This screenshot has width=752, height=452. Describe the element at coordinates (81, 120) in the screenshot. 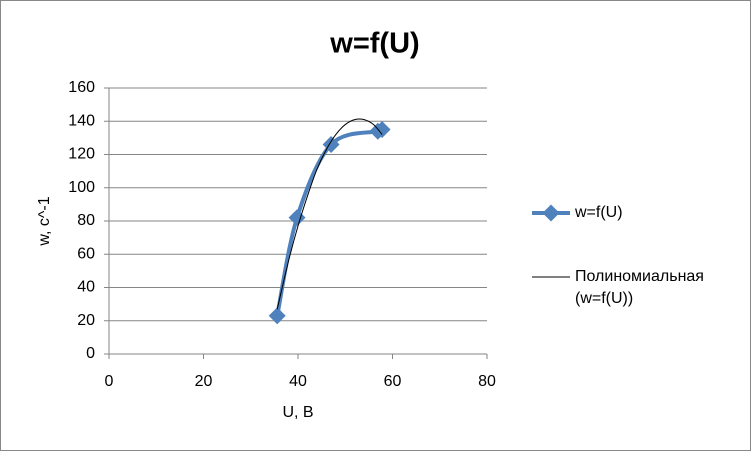

I see `y-tick-label: 140` at that location.